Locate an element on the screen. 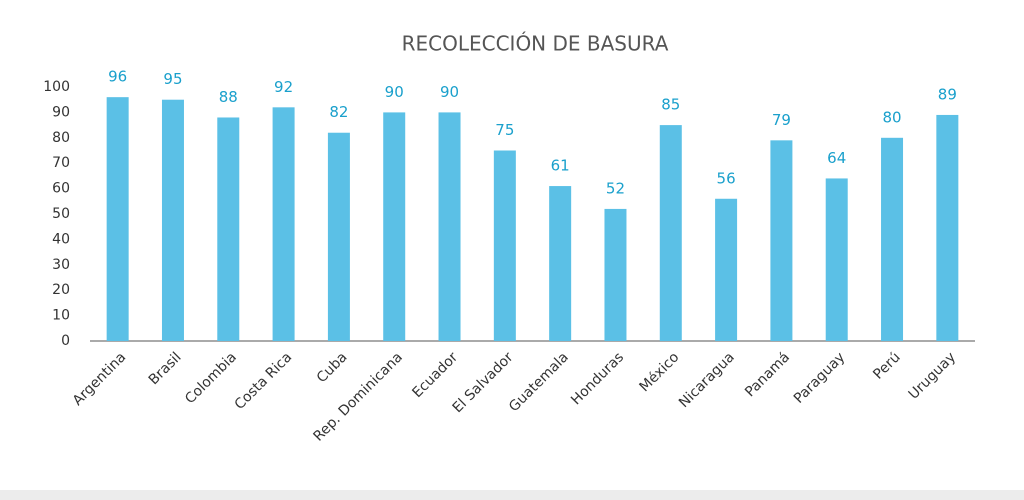 The image size is (1024, 500). y-tick-label: 90 is located at coordinates (61, 112).